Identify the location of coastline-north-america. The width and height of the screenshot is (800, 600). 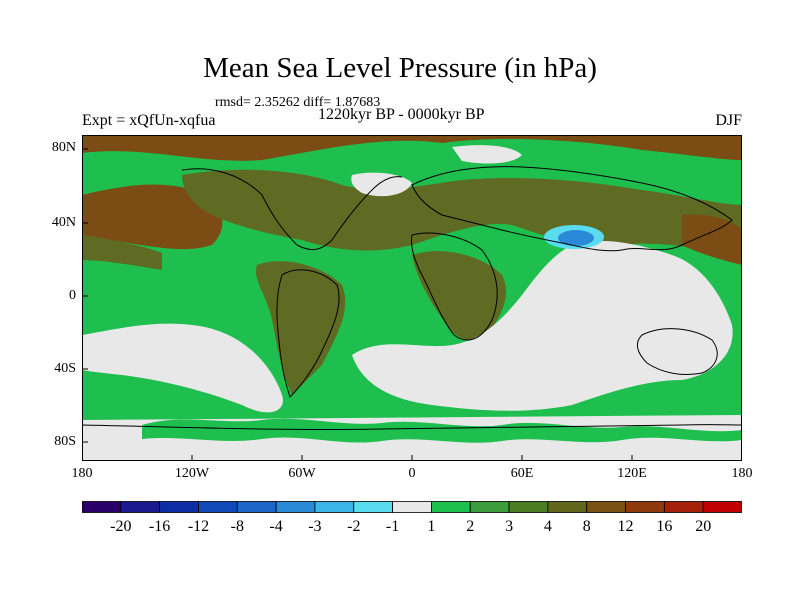
(292, 209).